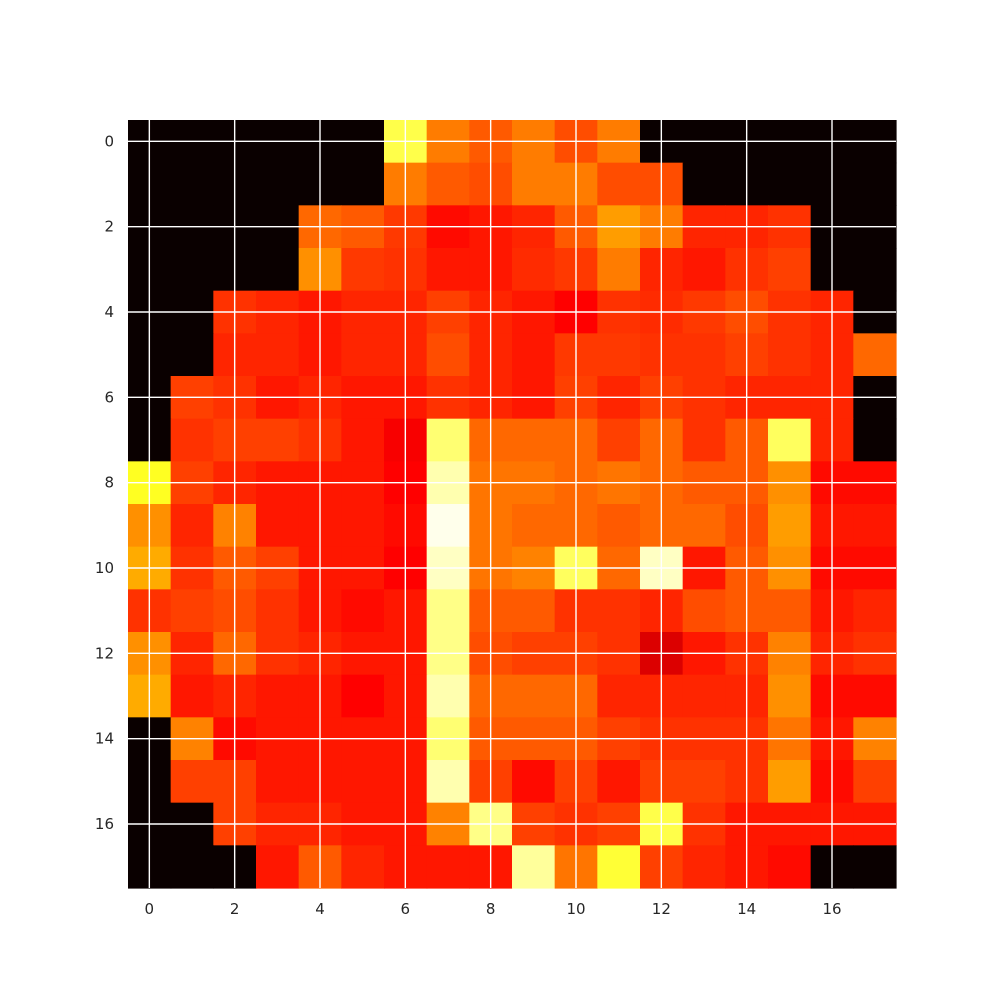 The width and height of the screenshot is (1000, 1000). I want to click on x-tick-label: 14, so click(746, 909).